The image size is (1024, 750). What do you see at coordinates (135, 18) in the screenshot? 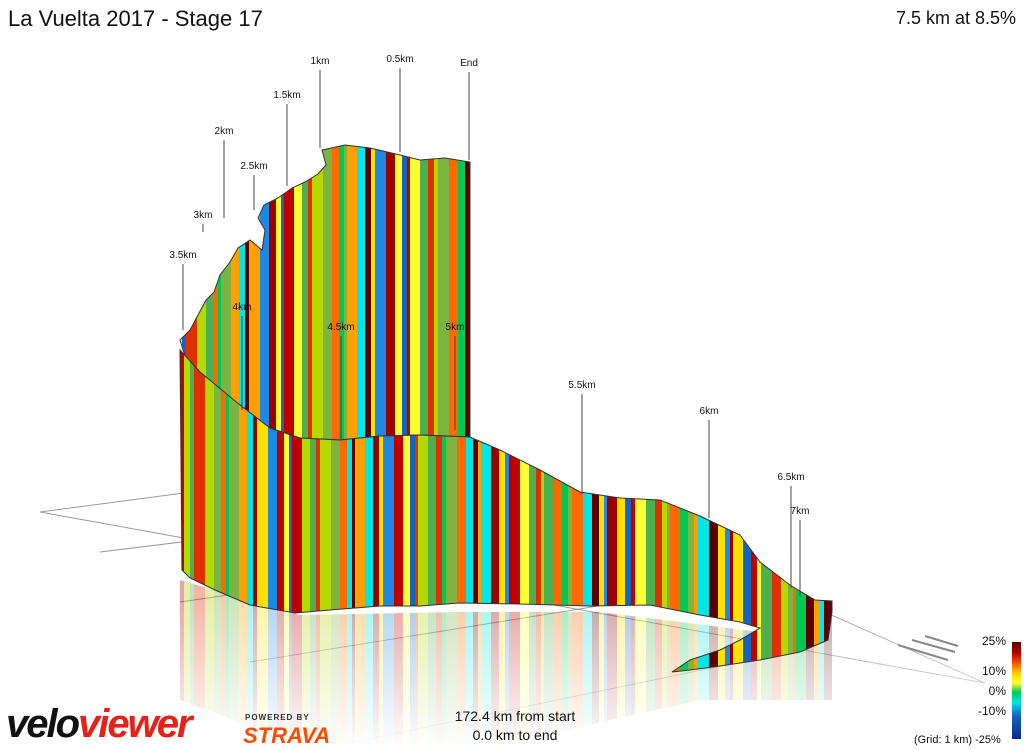
I see `page-title: La Vuelta 2017 - Stage 17` at bounding box center [135, 18].